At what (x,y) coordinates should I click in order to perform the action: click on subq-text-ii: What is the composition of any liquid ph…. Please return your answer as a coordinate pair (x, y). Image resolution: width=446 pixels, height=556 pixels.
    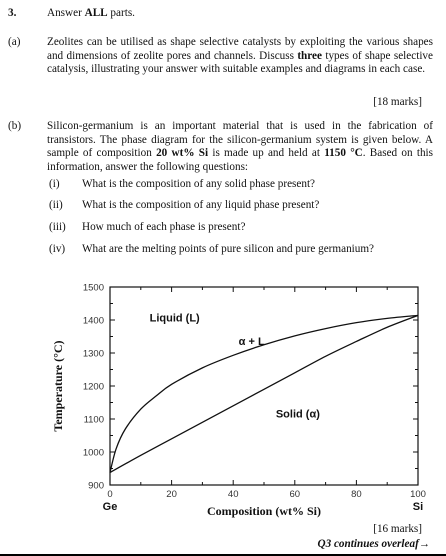
    Looking at the image, I should click on (201, 205).